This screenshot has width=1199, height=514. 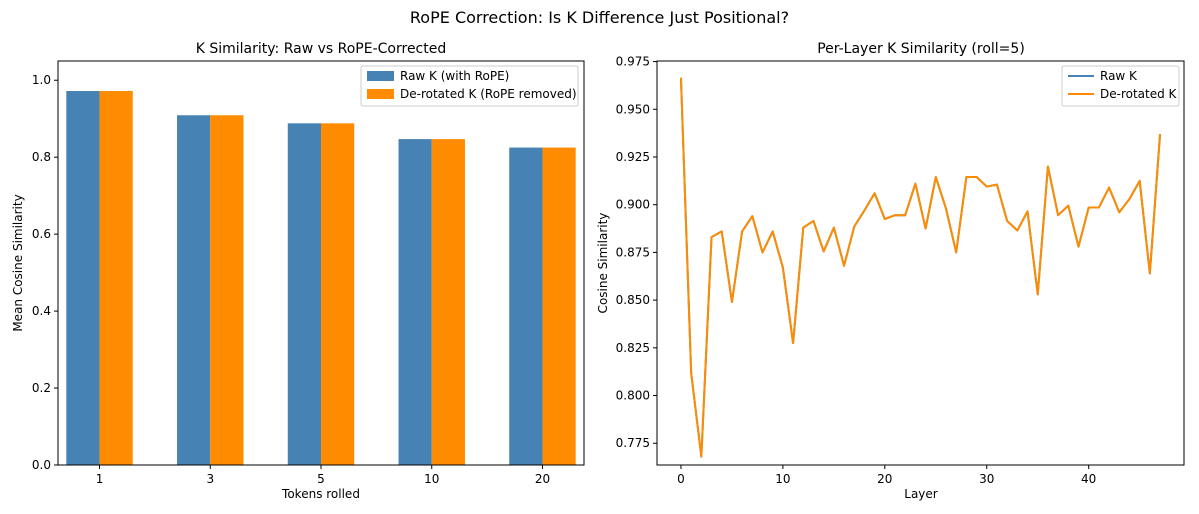 What do you see at coordinates (320, 494) in the screenshot?
I see `bar-chart-xlabel: Tokens rolled` at bounding box center [320, 494].